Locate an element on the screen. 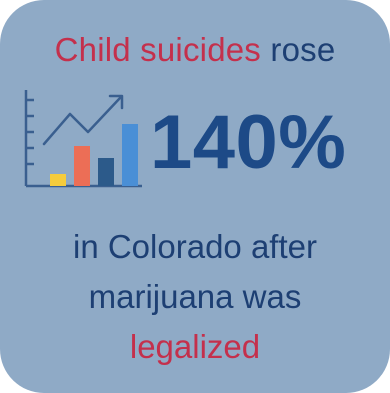  stat-value: 140% is located at coordinates (248, 142).